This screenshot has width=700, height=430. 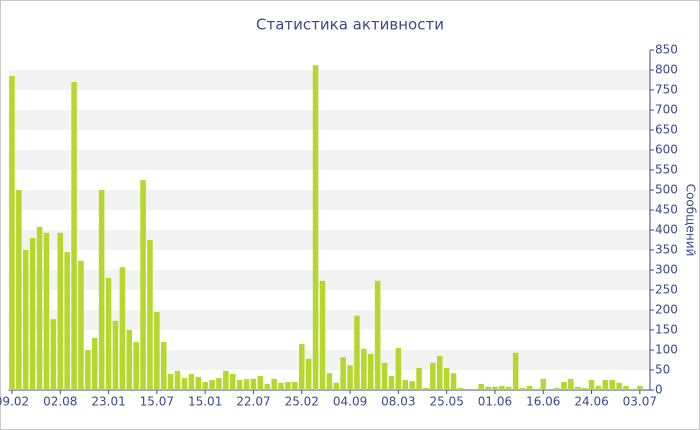 I want to click on x-tick-label: 03.07, so click(x=640, y=402).